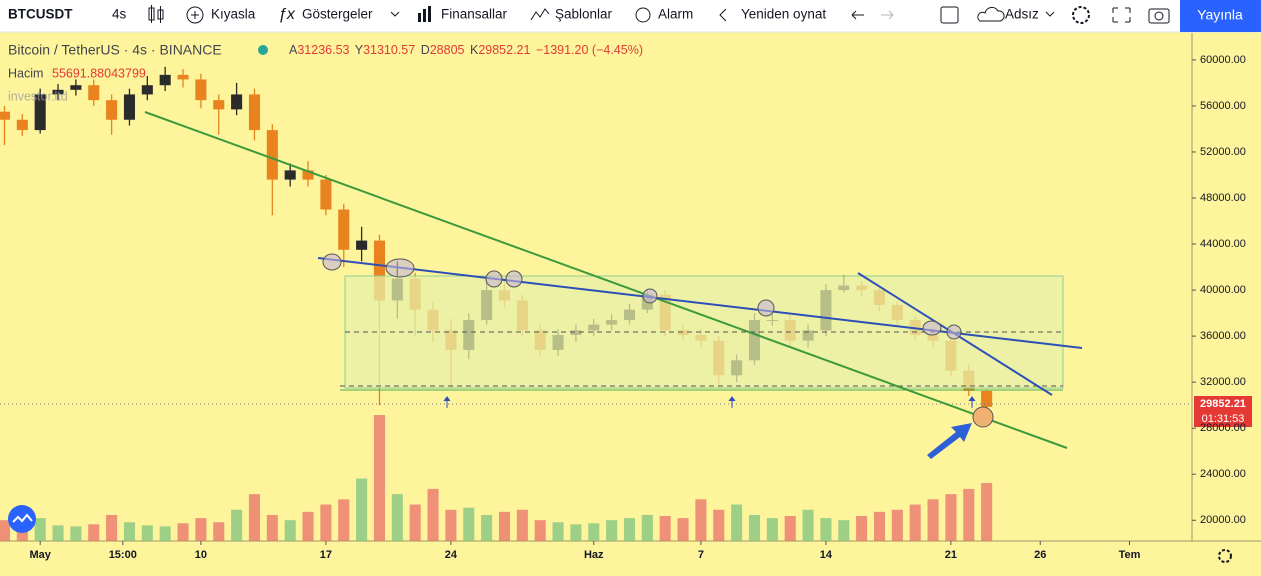 The image size is (1261, 576). I want to click on compare-button: Kıyasla, so click(233, 14).